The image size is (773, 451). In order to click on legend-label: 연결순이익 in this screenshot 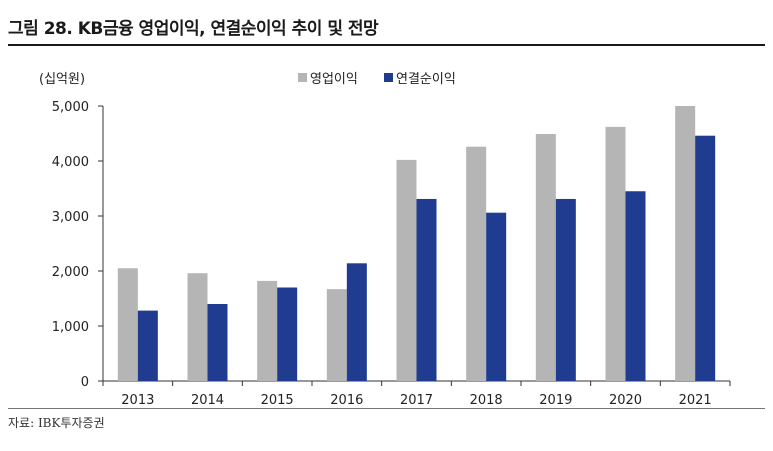, I will do `click(426, 79)`.